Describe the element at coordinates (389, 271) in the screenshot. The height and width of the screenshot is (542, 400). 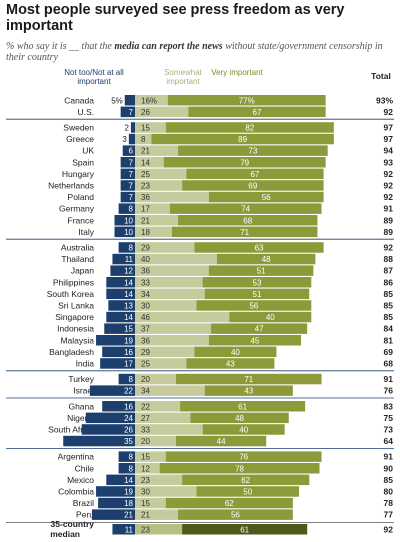
I see `value-total-japan: 87` at that location.